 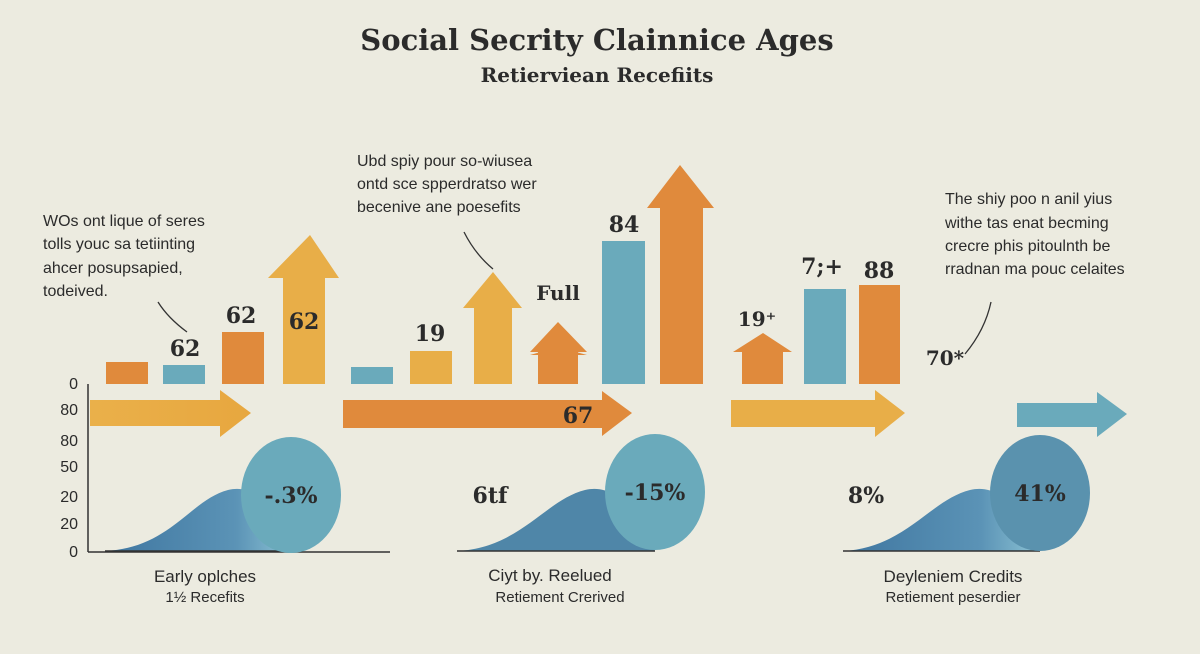 What do you see at coordinates (119, 244) in the screenshot?
I see `svg-text: tolls youc sa tetiinting` at bounding box center [119, 244].